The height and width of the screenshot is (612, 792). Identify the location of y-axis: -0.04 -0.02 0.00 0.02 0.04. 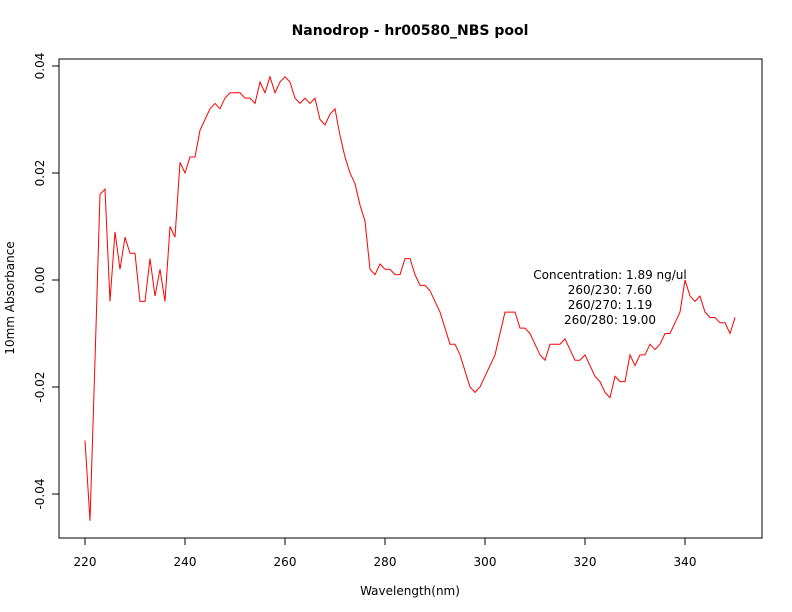
(46, 281).